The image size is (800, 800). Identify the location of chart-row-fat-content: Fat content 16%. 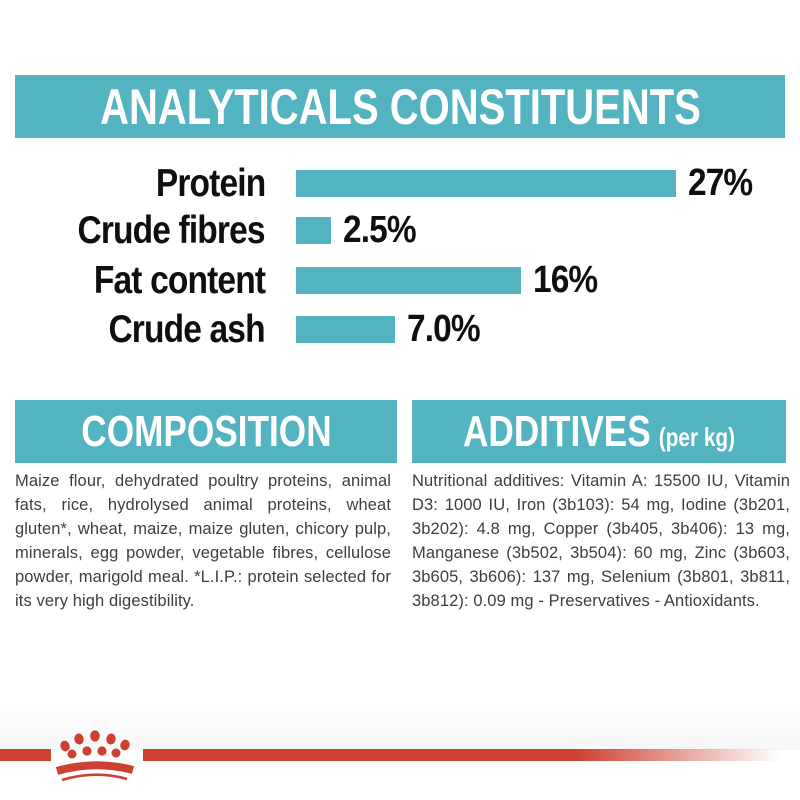
(400, 280).